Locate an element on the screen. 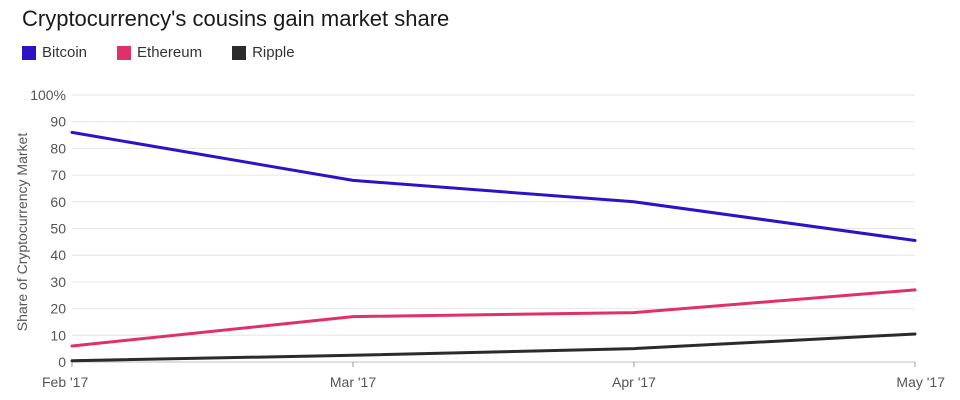  legend: Bitcoin Ethereum Ripple is located at coordinates (158, 52).